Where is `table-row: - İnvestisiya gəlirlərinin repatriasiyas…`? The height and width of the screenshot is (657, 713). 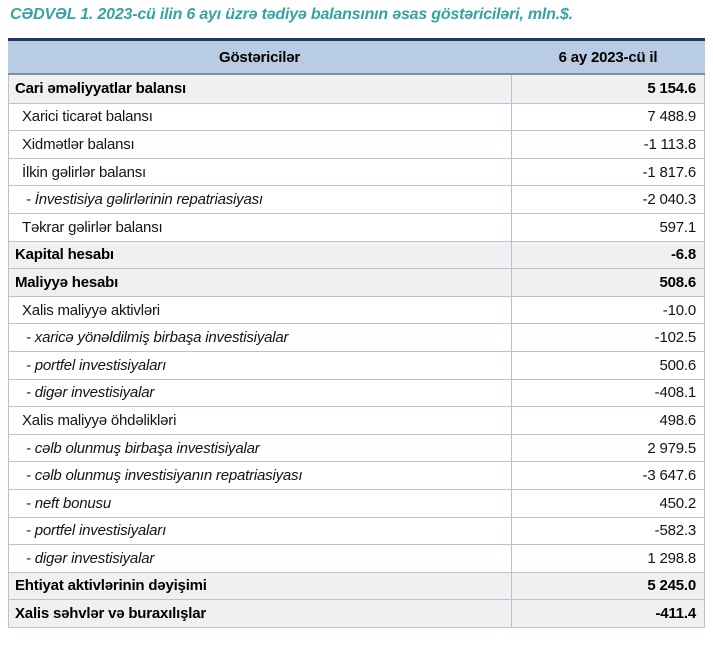 table-row: - İnvestisiya gəlirlərinin repatriasiyas… is located at coordinates (356, 199).